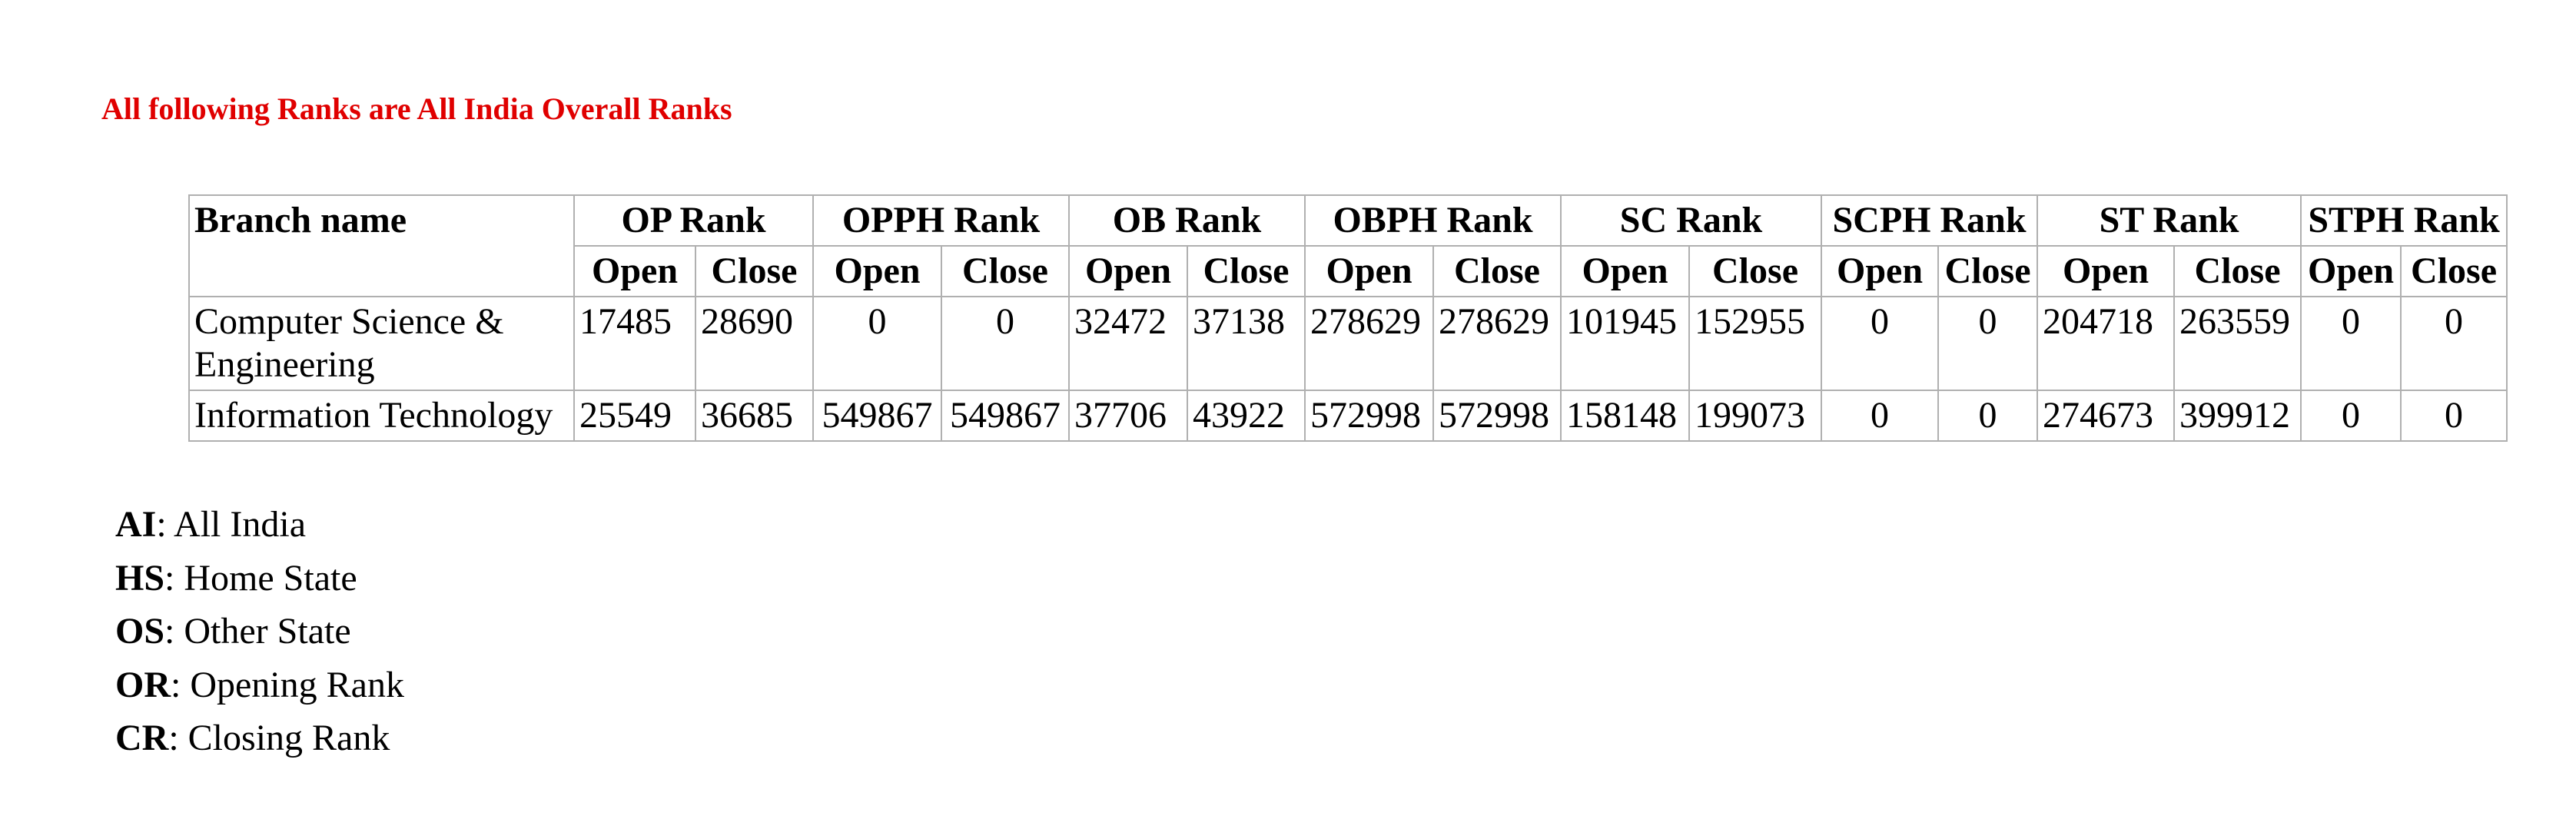 This screenshot has height=839, width=2576. What do you see at coordinates (1625, 344) in the screenshot?
I see `rank-cell: 101945` at bounding box center [1625, 344].